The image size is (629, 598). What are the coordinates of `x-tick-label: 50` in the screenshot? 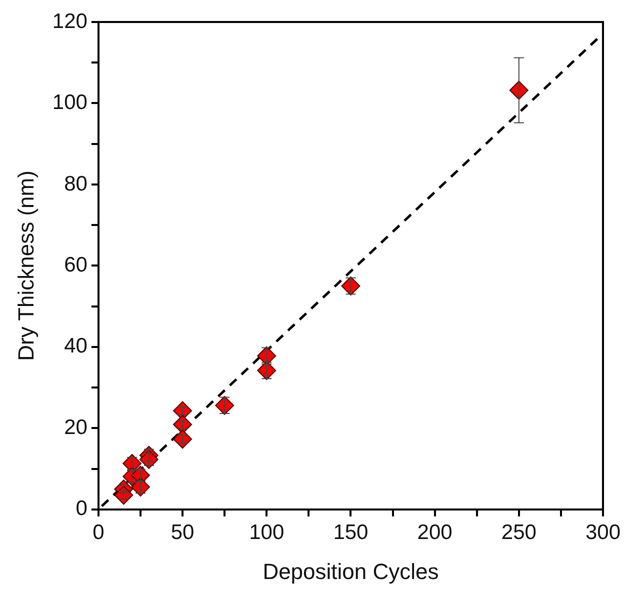 It's located at (182, 532).